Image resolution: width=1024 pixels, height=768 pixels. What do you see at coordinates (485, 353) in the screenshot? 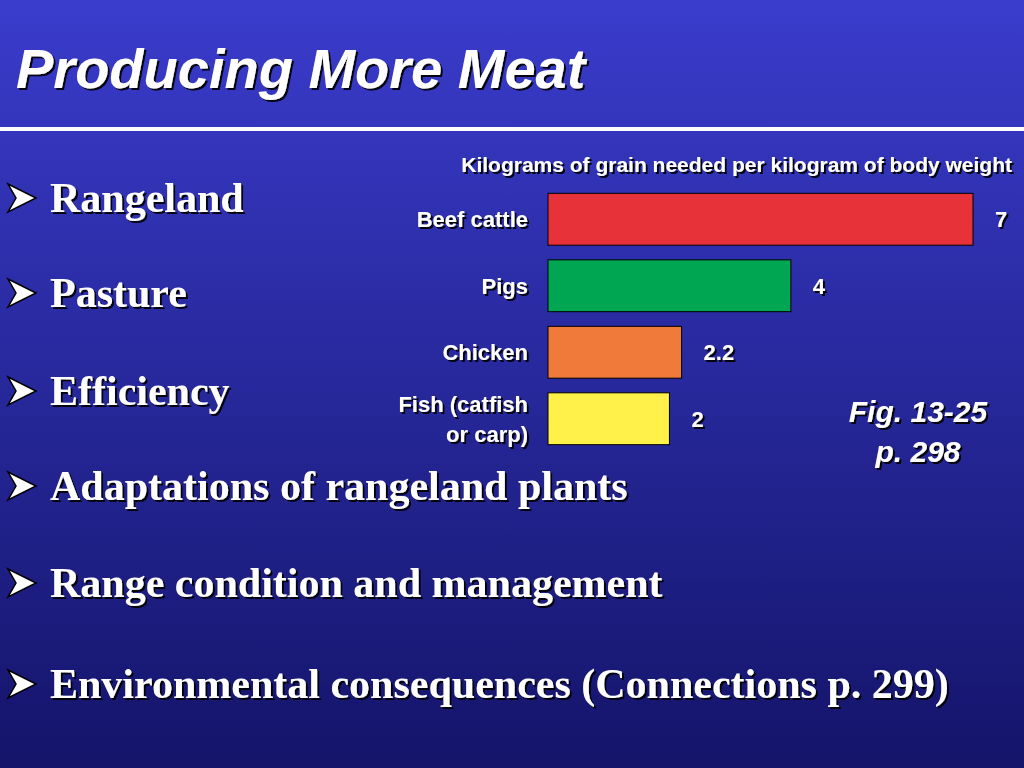
I see `y-tick-label: Chicken` at bounding box center [485, 353].